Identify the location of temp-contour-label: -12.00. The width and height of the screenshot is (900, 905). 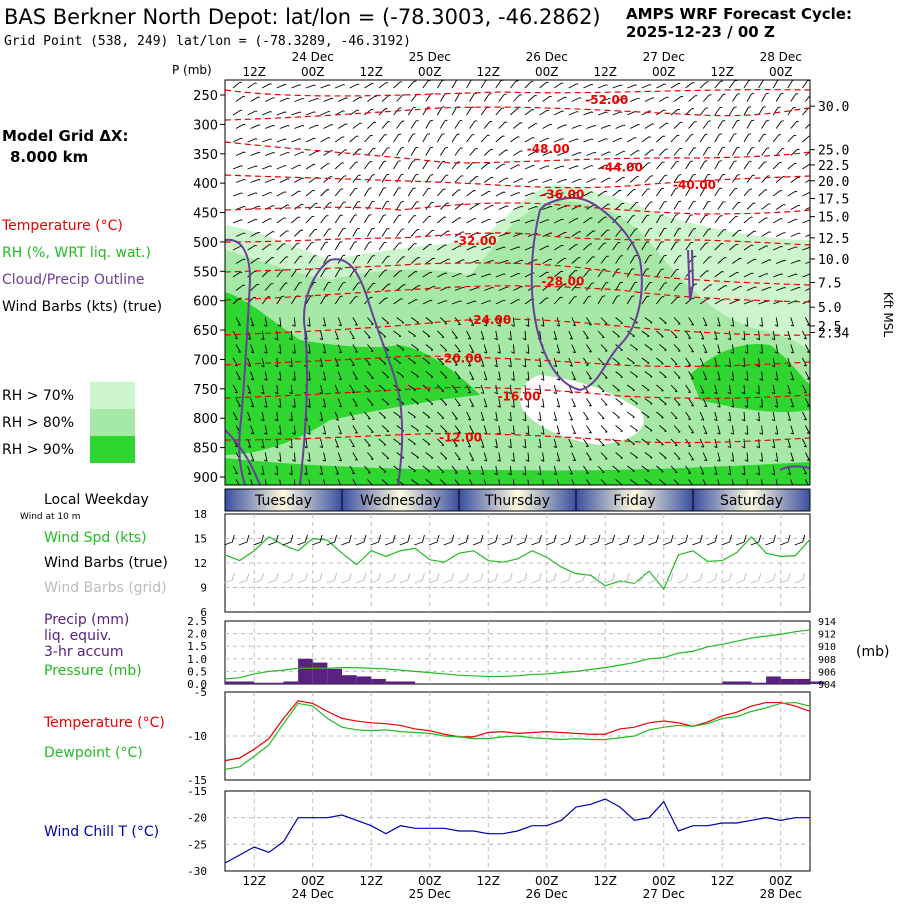
(460, 438).